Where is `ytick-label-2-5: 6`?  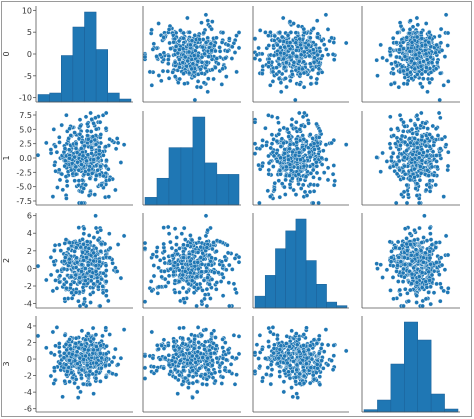 ytick-label-2-5: 6 is located at coordinates (29, 216).